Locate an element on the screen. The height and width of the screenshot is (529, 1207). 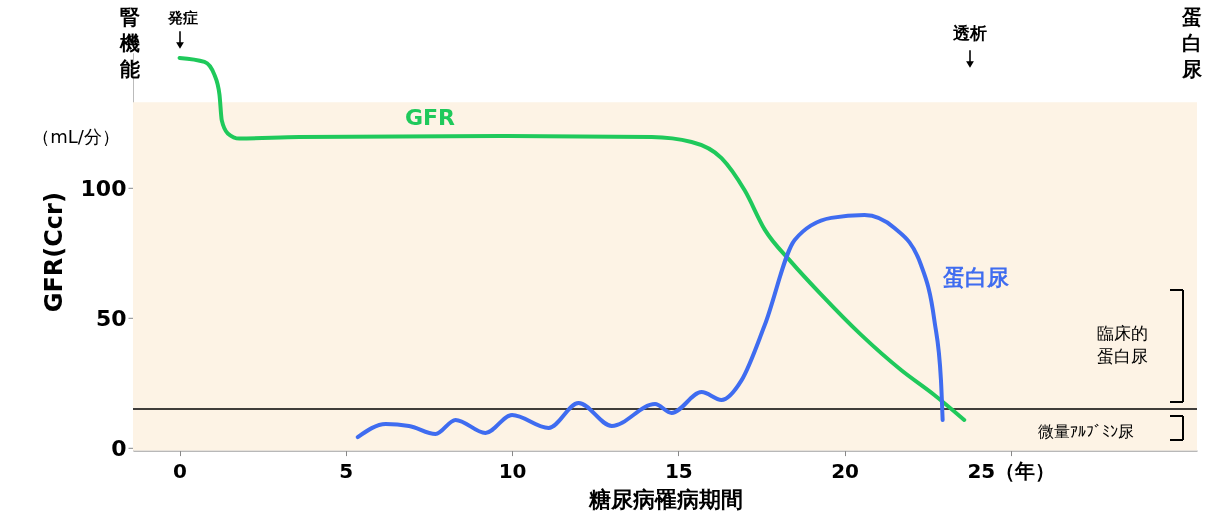
annotation: 蛋白尿 is located at coordinates (1122, 356).